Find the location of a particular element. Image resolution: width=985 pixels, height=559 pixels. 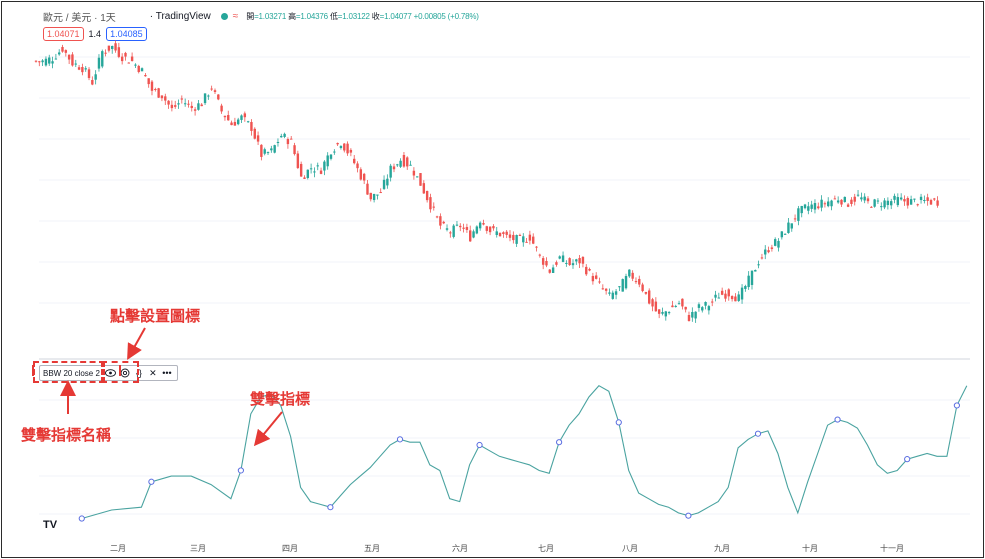

open-label: 開 is located at coordinates (250, 16).